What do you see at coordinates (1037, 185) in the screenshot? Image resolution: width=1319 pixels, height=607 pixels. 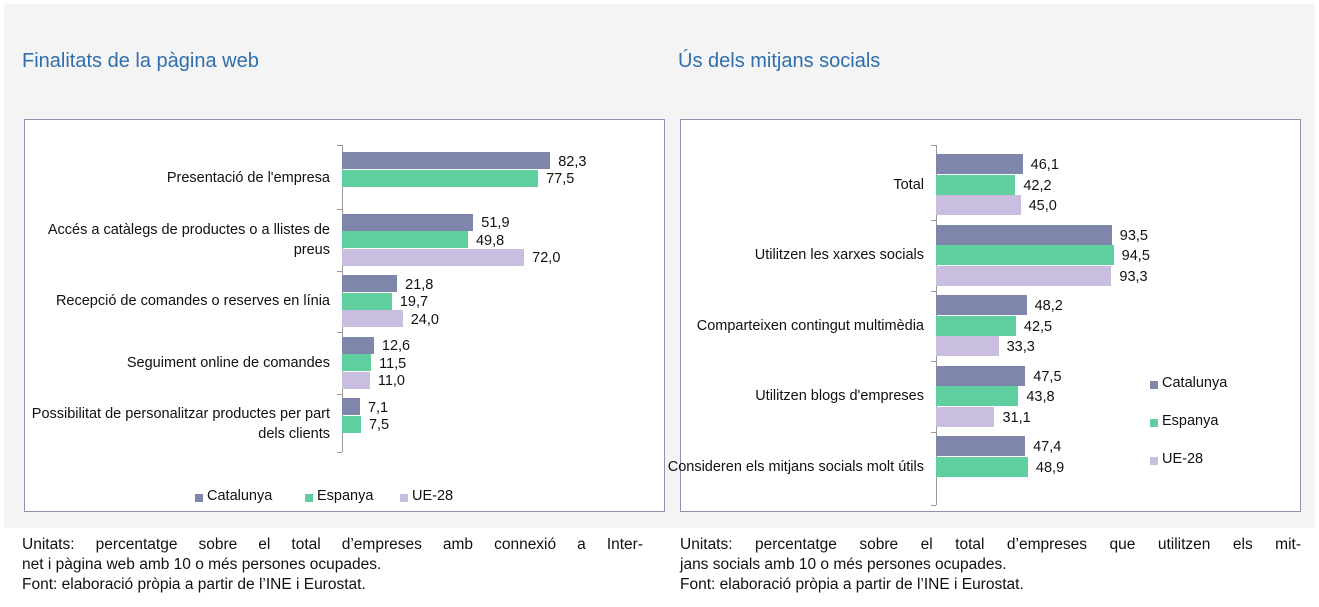 I see `value-label: 42,2` at bounding box center [1037, 185].